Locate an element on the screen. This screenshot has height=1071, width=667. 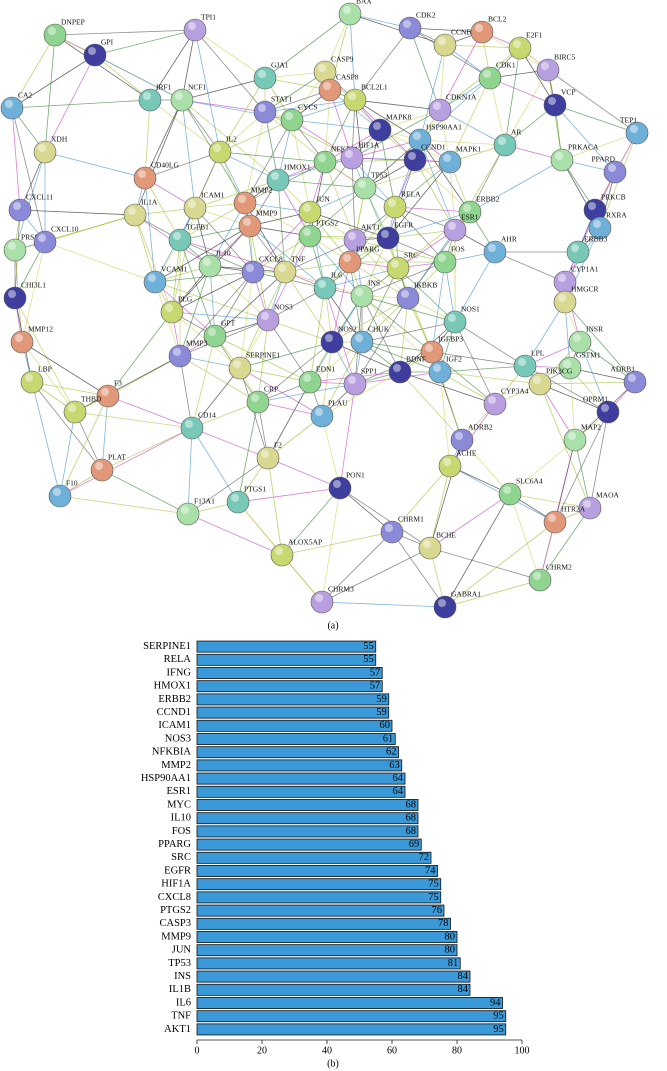
node-label: DNPEP is located at coordinates (73, 22).